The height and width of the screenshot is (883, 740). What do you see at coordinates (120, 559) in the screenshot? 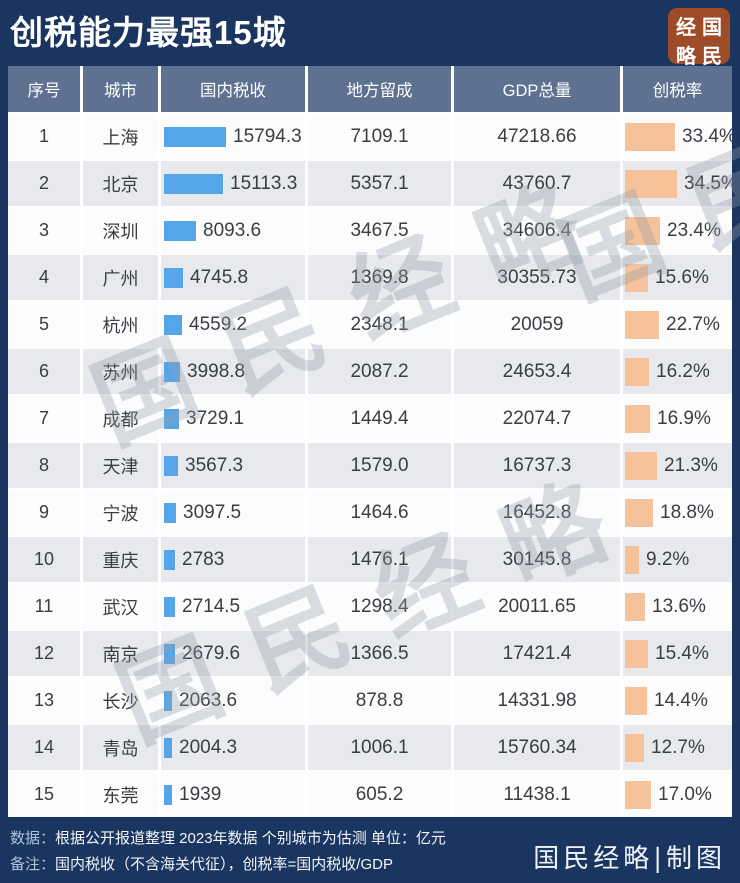
I see `city-cell: 重庆` at bounding box center [120, 559].